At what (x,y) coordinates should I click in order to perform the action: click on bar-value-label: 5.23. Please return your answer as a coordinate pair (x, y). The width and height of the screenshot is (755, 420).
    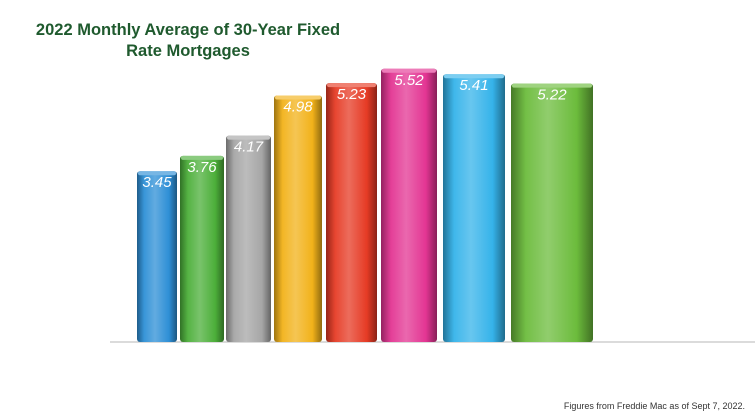
    Looking at the image, I should click on (352, 94).